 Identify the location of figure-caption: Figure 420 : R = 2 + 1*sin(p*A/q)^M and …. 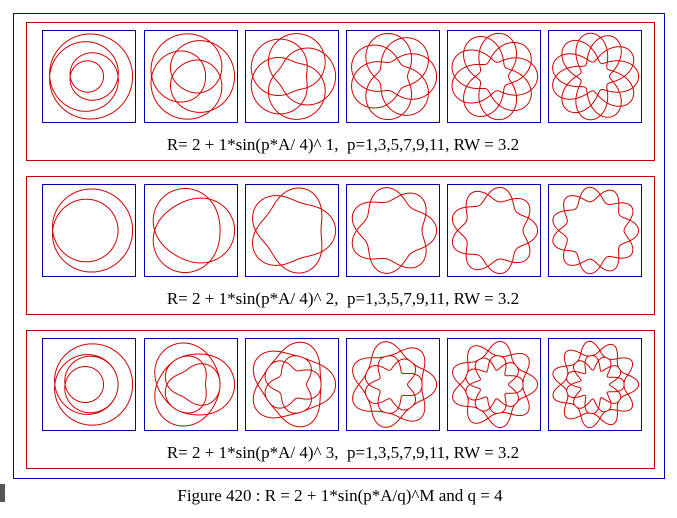
(340, 495).